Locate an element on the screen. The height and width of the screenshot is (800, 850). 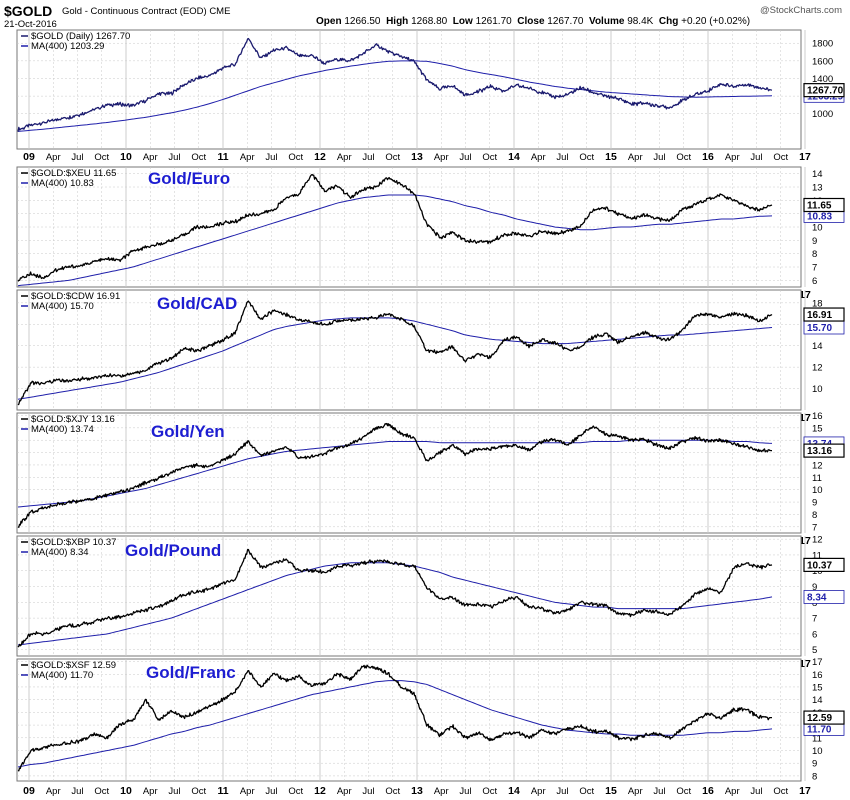
volume-value: 98.4K is located at coordinates (640, 21).